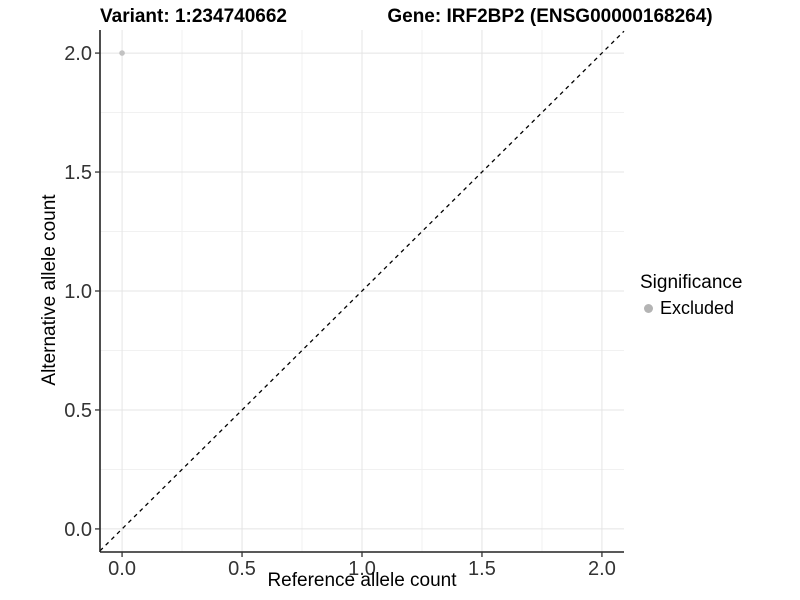 The height and width of the screenshot is (600, 800). What do you see at coordinates (49, 290) in the screenshot?
I see `y-axis-label: Alternative allele count` at bounding box center [49, 290].